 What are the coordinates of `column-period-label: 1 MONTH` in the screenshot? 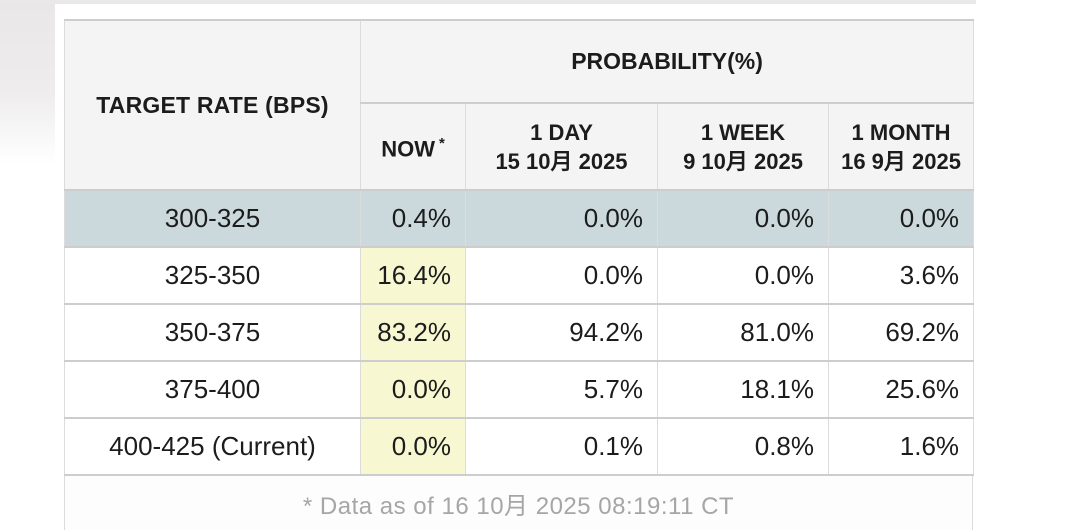 It's located at (901, 132).